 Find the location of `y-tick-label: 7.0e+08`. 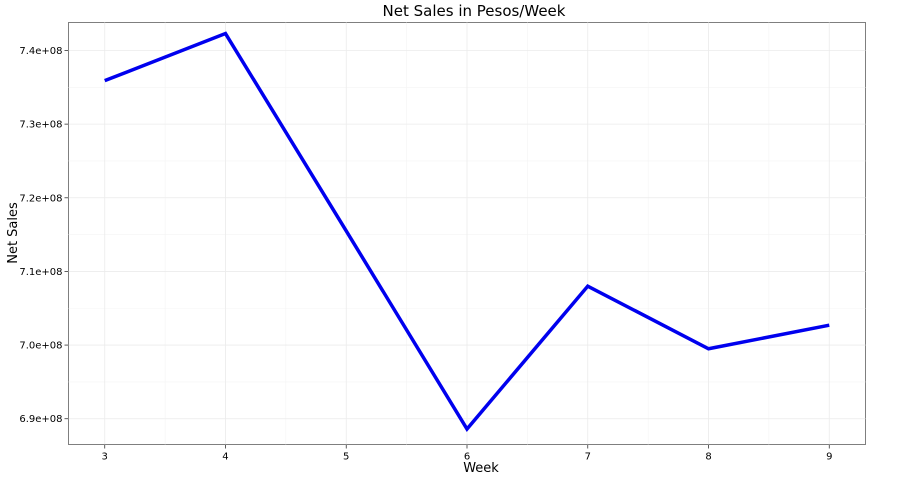

y-tick-label: 7.0e+08 is located at coordinates (40, 346).